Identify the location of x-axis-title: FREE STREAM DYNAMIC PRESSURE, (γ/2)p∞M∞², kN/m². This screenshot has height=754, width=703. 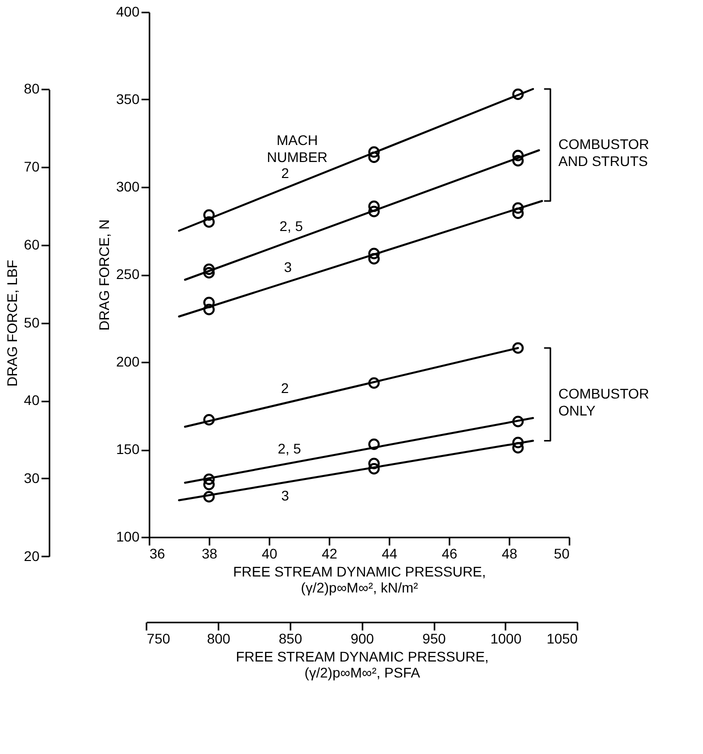
(359, 580).